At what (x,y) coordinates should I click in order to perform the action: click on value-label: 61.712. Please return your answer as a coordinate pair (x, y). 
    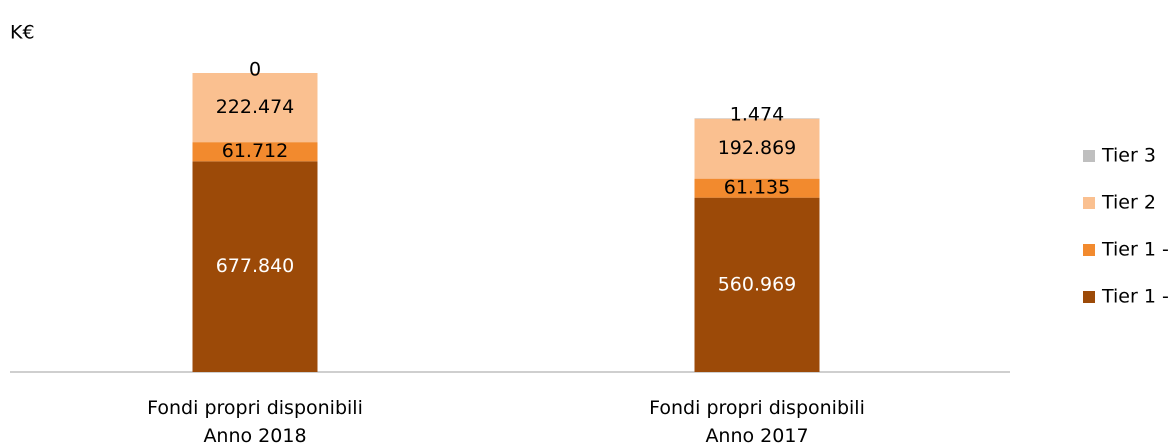
    Looking at the image, I should click on (255, 151).